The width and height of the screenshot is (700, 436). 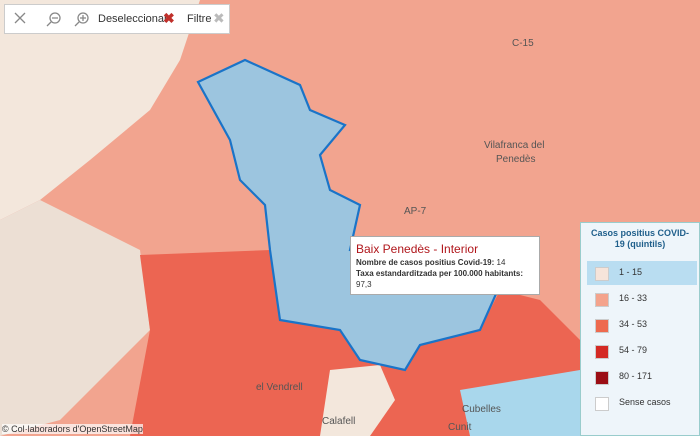 What do you see at coordinates (460, 427) in the screenshot?
I see `map-label: Cunit` at bounding box center [460, 427].